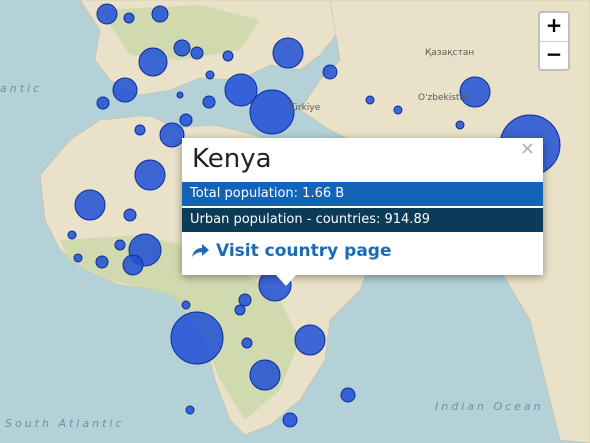 This screenshot has height=443, width=590. What do you see at coordinates (21, 88) in the screenshot?
I see `map-label: antic` at bounding box center [21, 88].